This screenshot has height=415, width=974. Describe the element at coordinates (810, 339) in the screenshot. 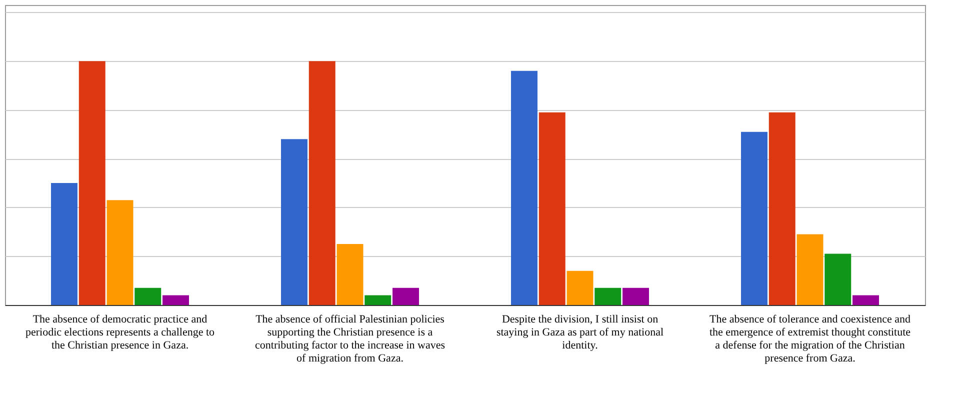

I see `x-tick-label: The absence of tolerance and coexistence and the emergence of extremist thought constitute a defense for the migration of the Christian presence from Gaza.` at that location.